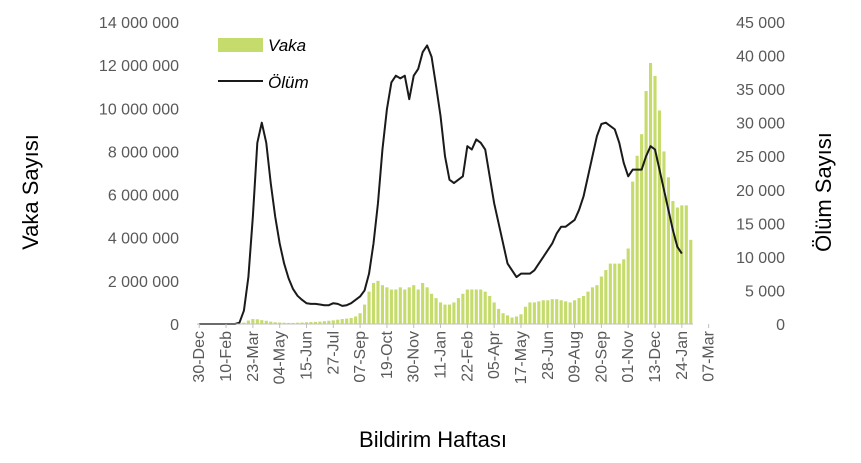 The image size is (861, 463). I want to click on right-y-tick-label: 15 000, so click(760, 224).